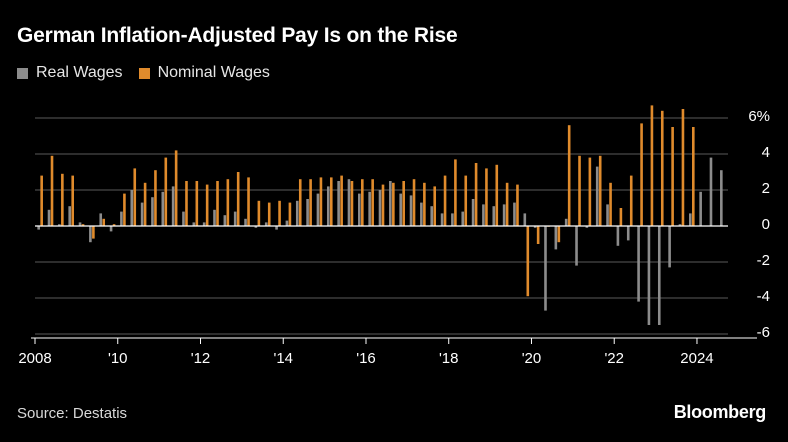 The height and width of the screenshot is (442, 788). Describe the element at coordinates (144, 73) in the screenshot. I see `legend-swatch-nominal-wages` at that location.